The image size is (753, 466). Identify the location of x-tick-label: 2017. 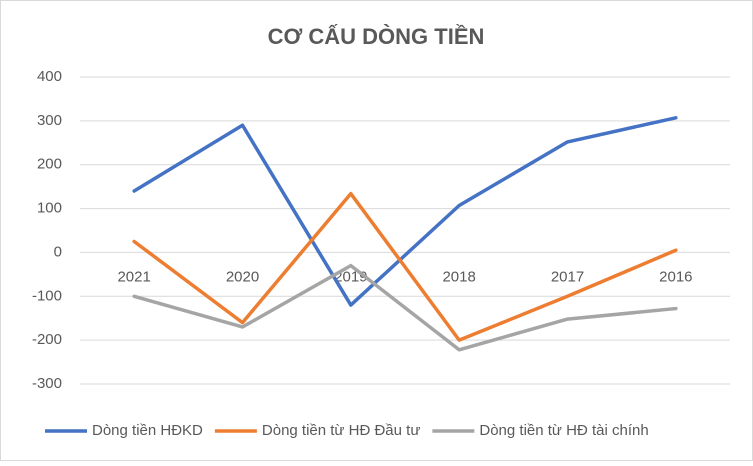
(567, 276).